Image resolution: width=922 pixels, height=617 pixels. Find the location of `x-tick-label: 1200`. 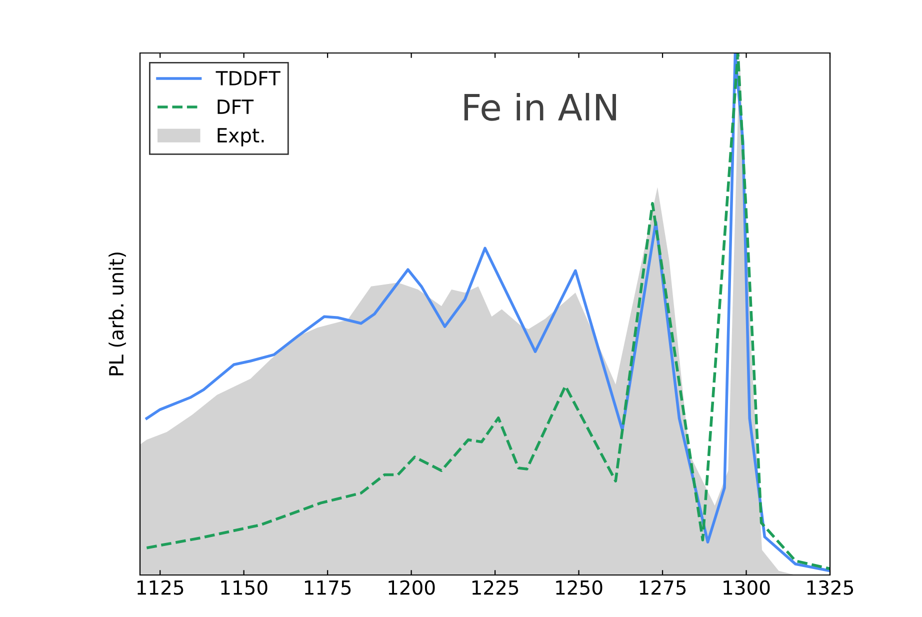

x-tick-label: 1200 is located at coordinates (411, 587).